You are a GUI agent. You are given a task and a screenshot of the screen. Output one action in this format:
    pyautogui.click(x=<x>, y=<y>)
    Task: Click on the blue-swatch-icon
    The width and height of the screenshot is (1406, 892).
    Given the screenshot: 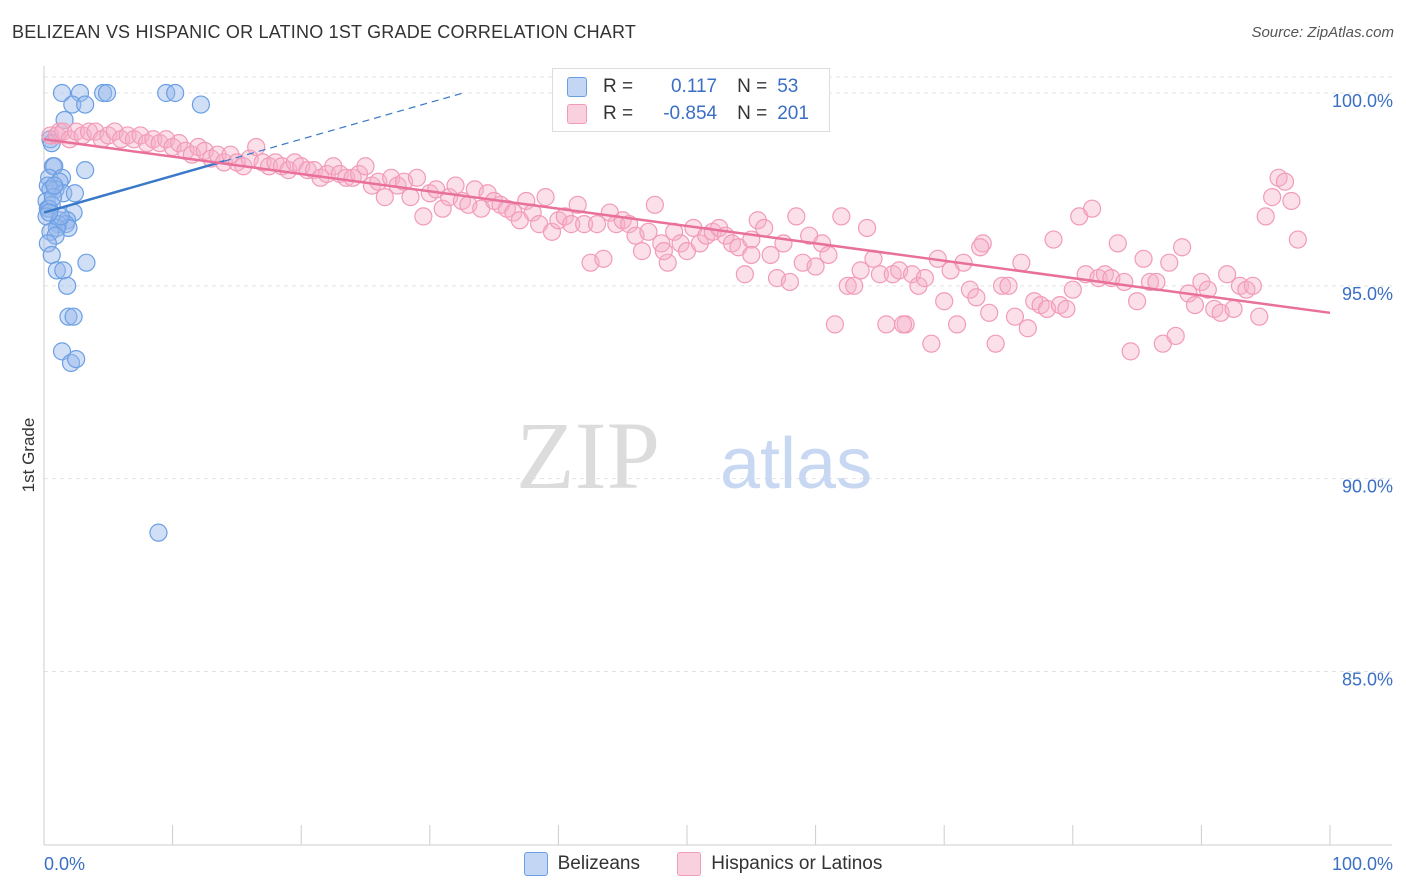 What is the action you would take?
    pyautogui.click(x=577, y=87)
    